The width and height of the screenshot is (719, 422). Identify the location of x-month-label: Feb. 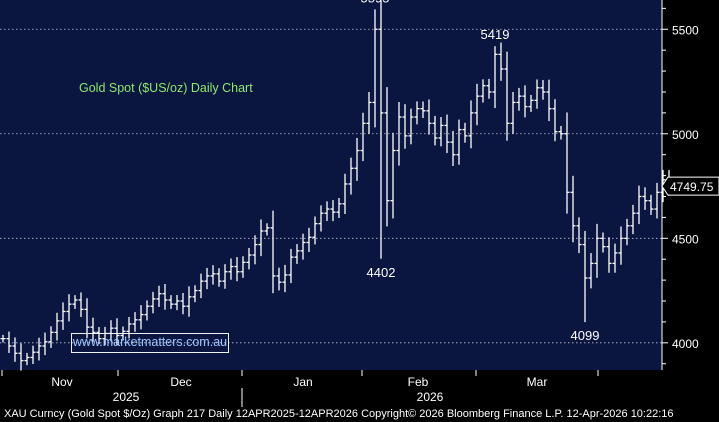
(418, 382).